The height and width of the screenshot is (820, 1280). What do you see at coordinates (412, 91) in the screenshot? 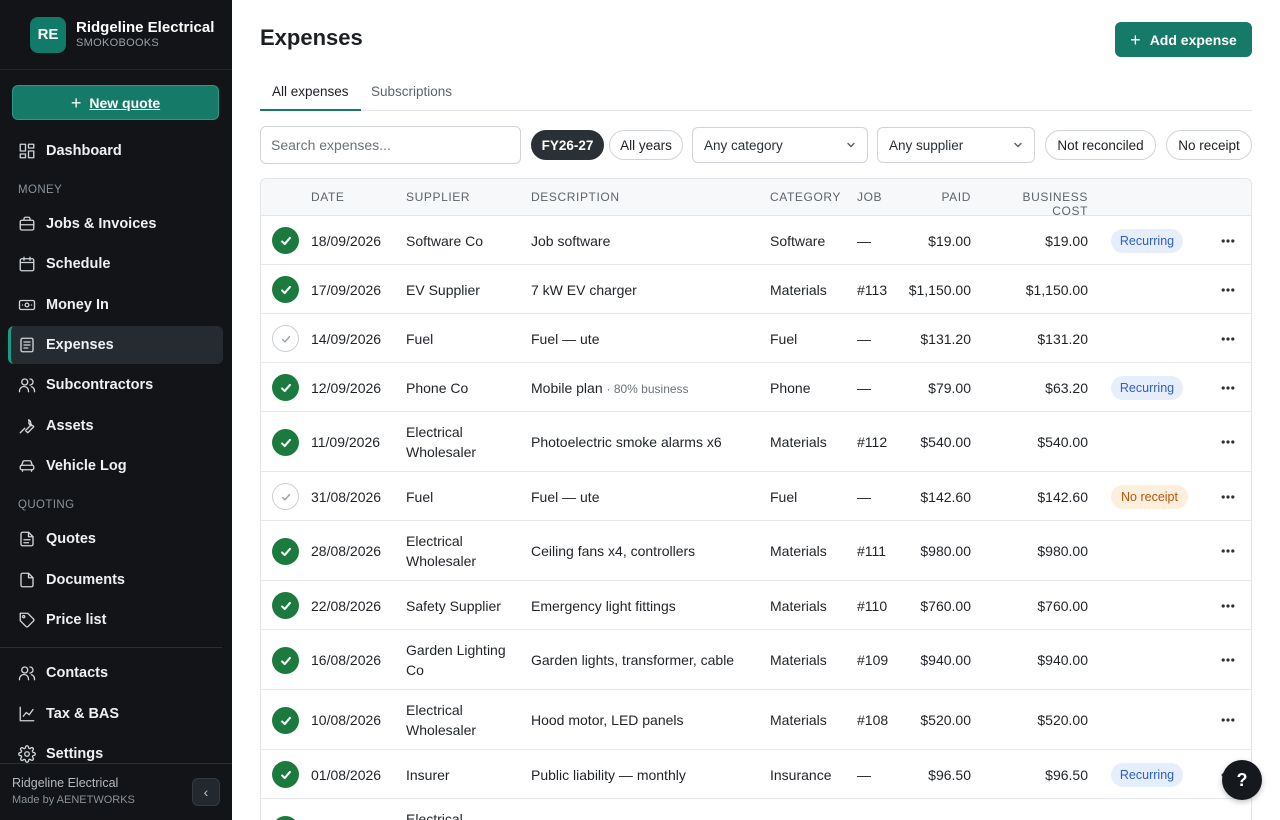
I see `tab-subscriptions: Subscriptions` at bounding box center [412, 91].